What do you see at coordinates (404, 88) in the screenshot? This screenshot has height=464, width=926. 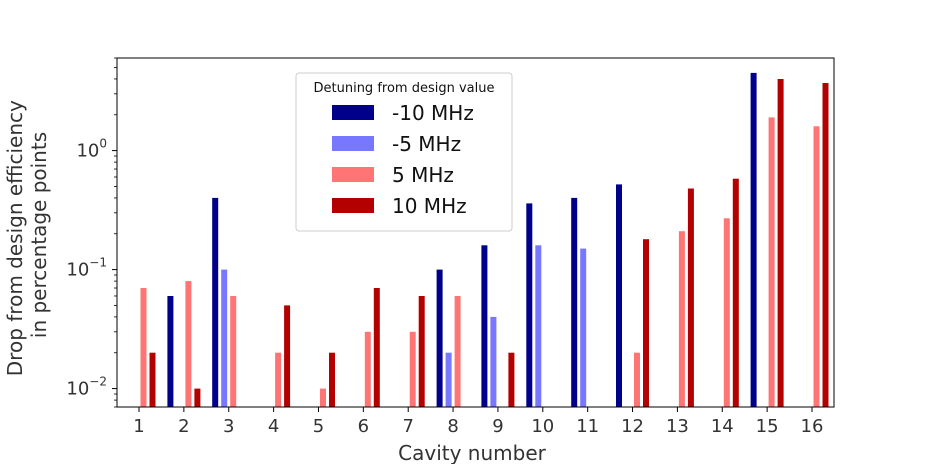 I see `legend-title: Detuning from design value` at bounding box center [404, 88].